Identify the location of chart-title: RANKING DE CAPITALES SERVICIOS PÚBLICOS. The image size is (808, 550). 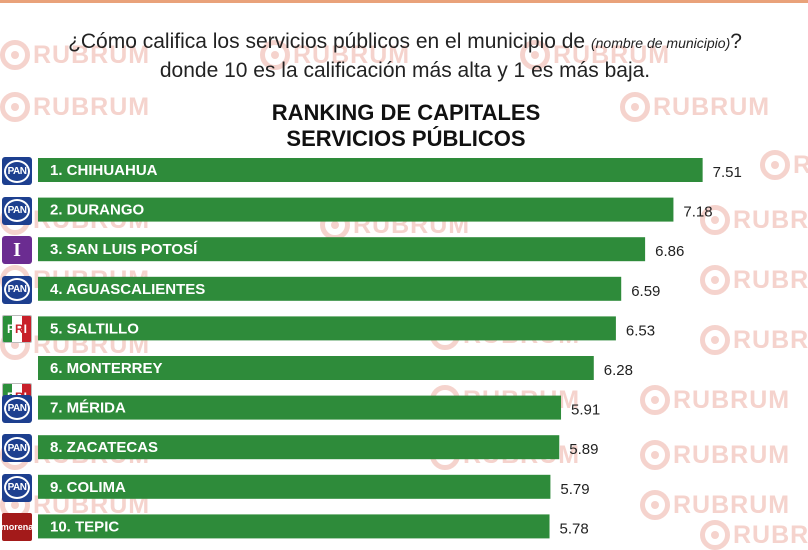
(406, 126).